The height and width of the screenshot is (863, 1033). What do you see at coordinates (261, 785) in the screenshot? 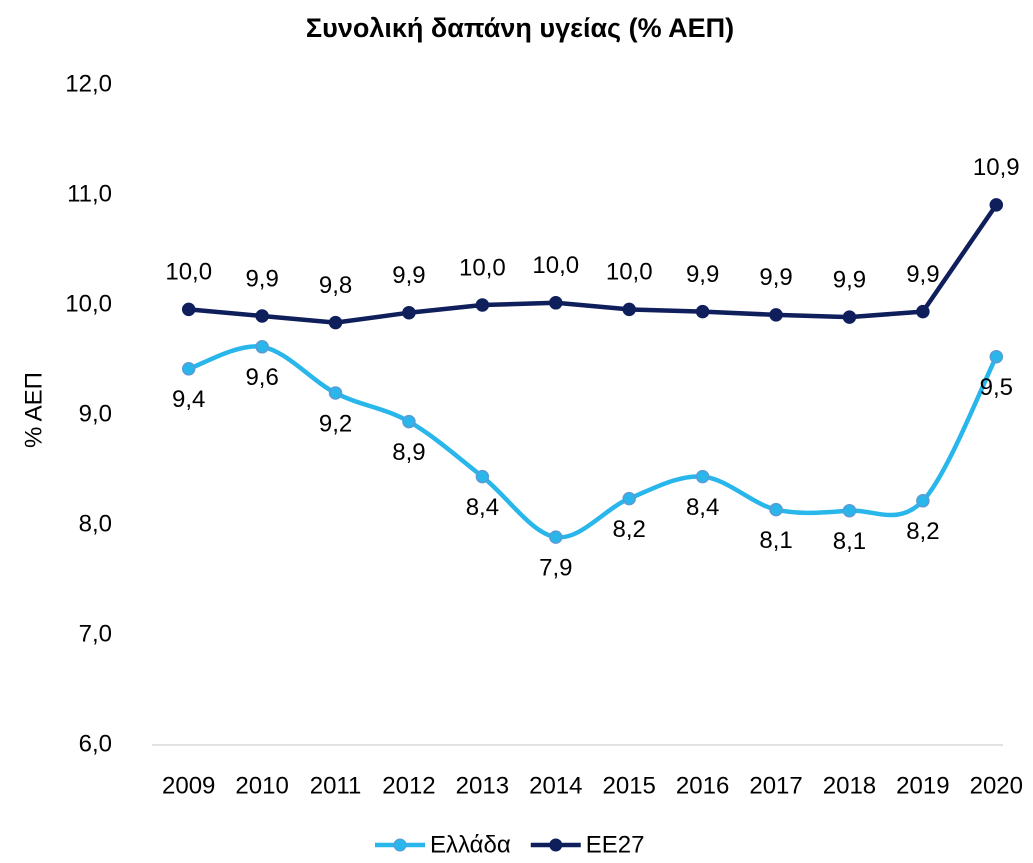
I see `x-tick-label: 2010` at bounding box center [261, 785].